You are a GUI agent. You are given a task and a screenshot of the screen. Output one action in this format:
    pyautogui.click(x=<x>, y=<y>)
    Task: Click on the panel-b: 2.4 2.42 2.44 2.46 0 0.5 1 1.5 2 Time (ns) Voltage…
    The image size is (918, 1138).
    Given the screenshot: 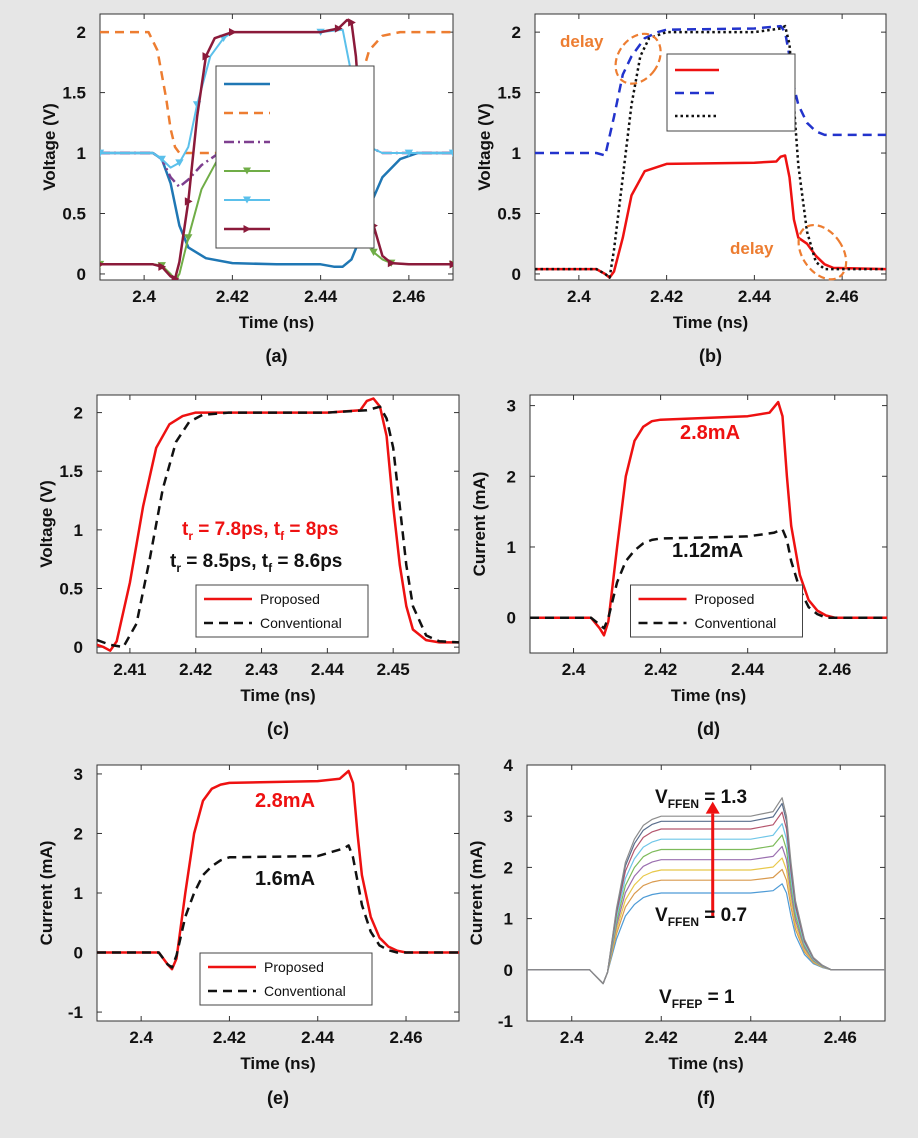 What is the action you would take?
    pyautogui.click(x=681, y=189)
    